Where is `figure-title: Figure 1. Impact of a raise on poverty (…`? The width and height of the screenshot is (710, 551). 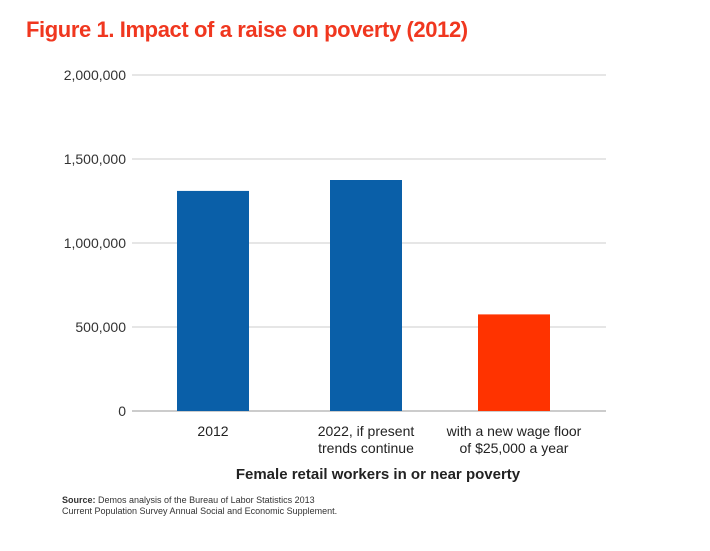
figure-title: Figure 1. Impact of a raise on poverty (… is located at coordinates (247, 29).